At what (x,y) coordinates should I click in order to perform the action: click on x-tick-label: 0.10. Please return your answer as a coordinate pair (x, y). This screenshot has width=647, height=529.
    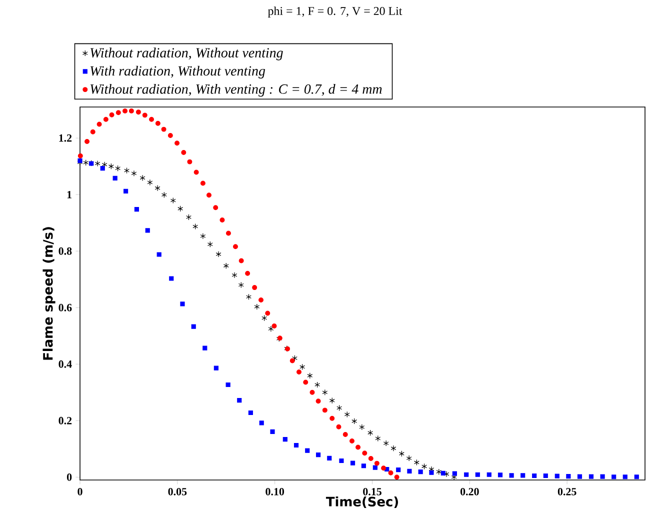
    Looking at the image, I should click on (275, 492).